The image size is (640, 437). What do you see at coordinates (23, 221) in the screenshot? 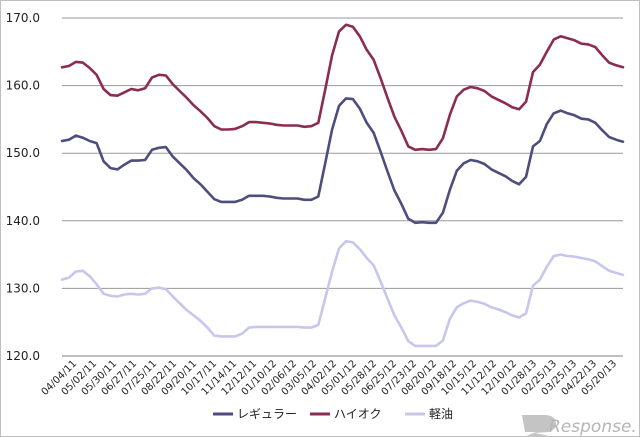
I see `y-tick-label: 140.0` at bounding box center [23, 221].